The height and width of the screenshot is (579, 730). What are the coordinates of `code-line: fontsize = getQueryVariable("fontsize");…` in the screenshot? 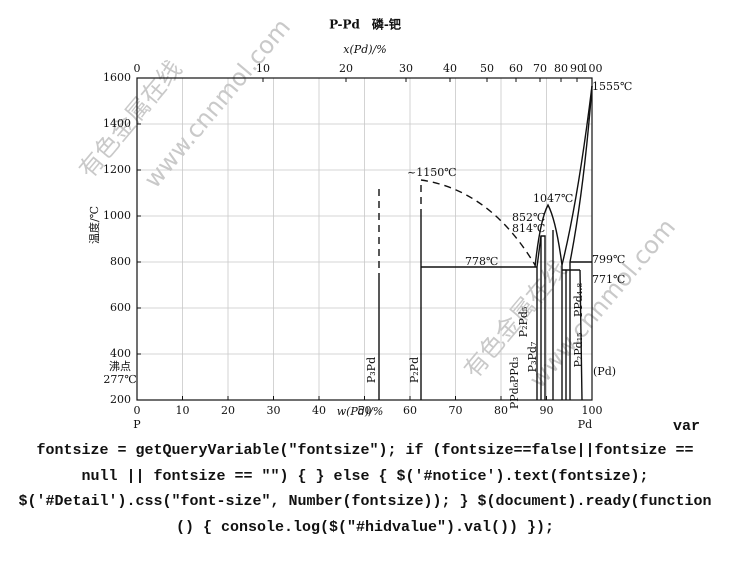 It's located at (365, 450).